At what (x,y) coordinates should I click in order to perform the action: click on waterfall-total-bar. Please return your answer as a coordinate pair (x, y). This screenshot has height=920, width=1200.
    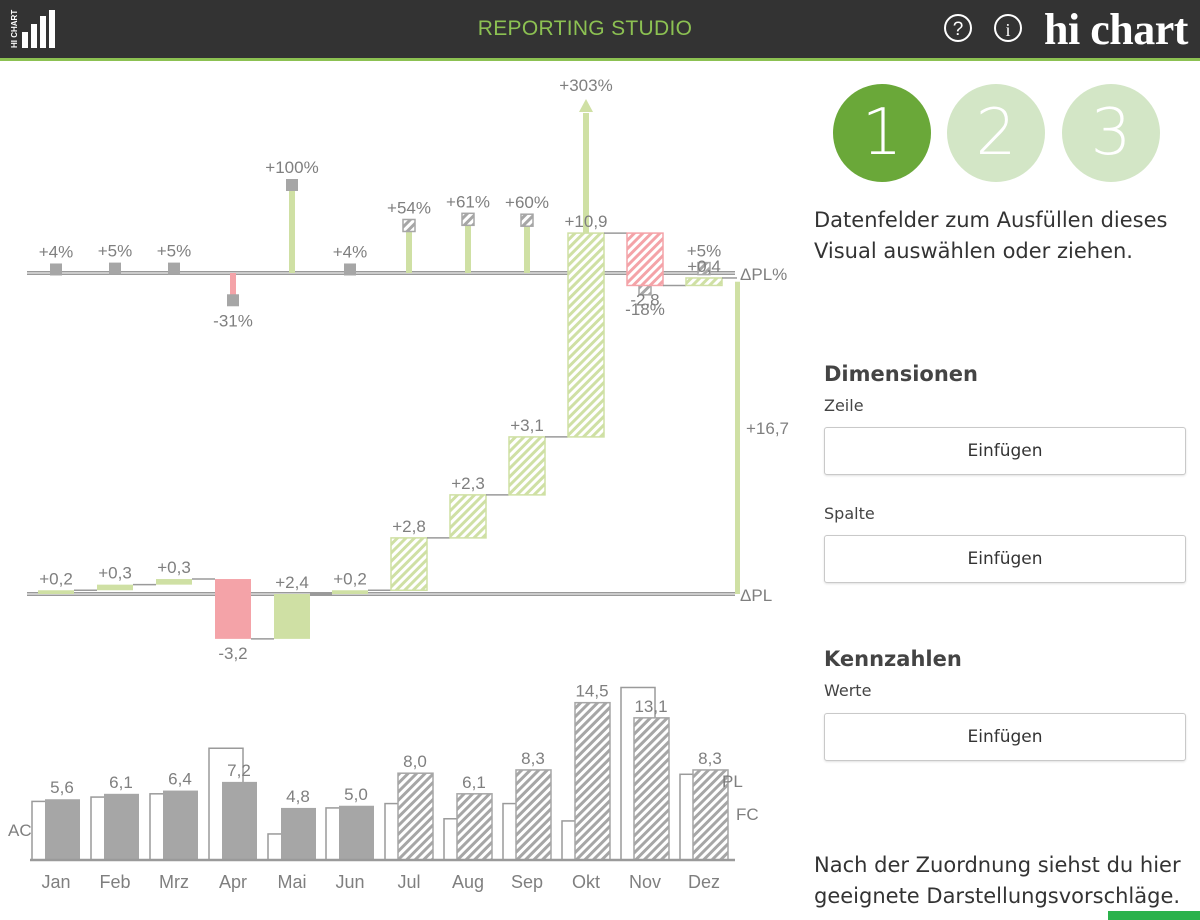
    Looking at the image, I should click on (737, 437).